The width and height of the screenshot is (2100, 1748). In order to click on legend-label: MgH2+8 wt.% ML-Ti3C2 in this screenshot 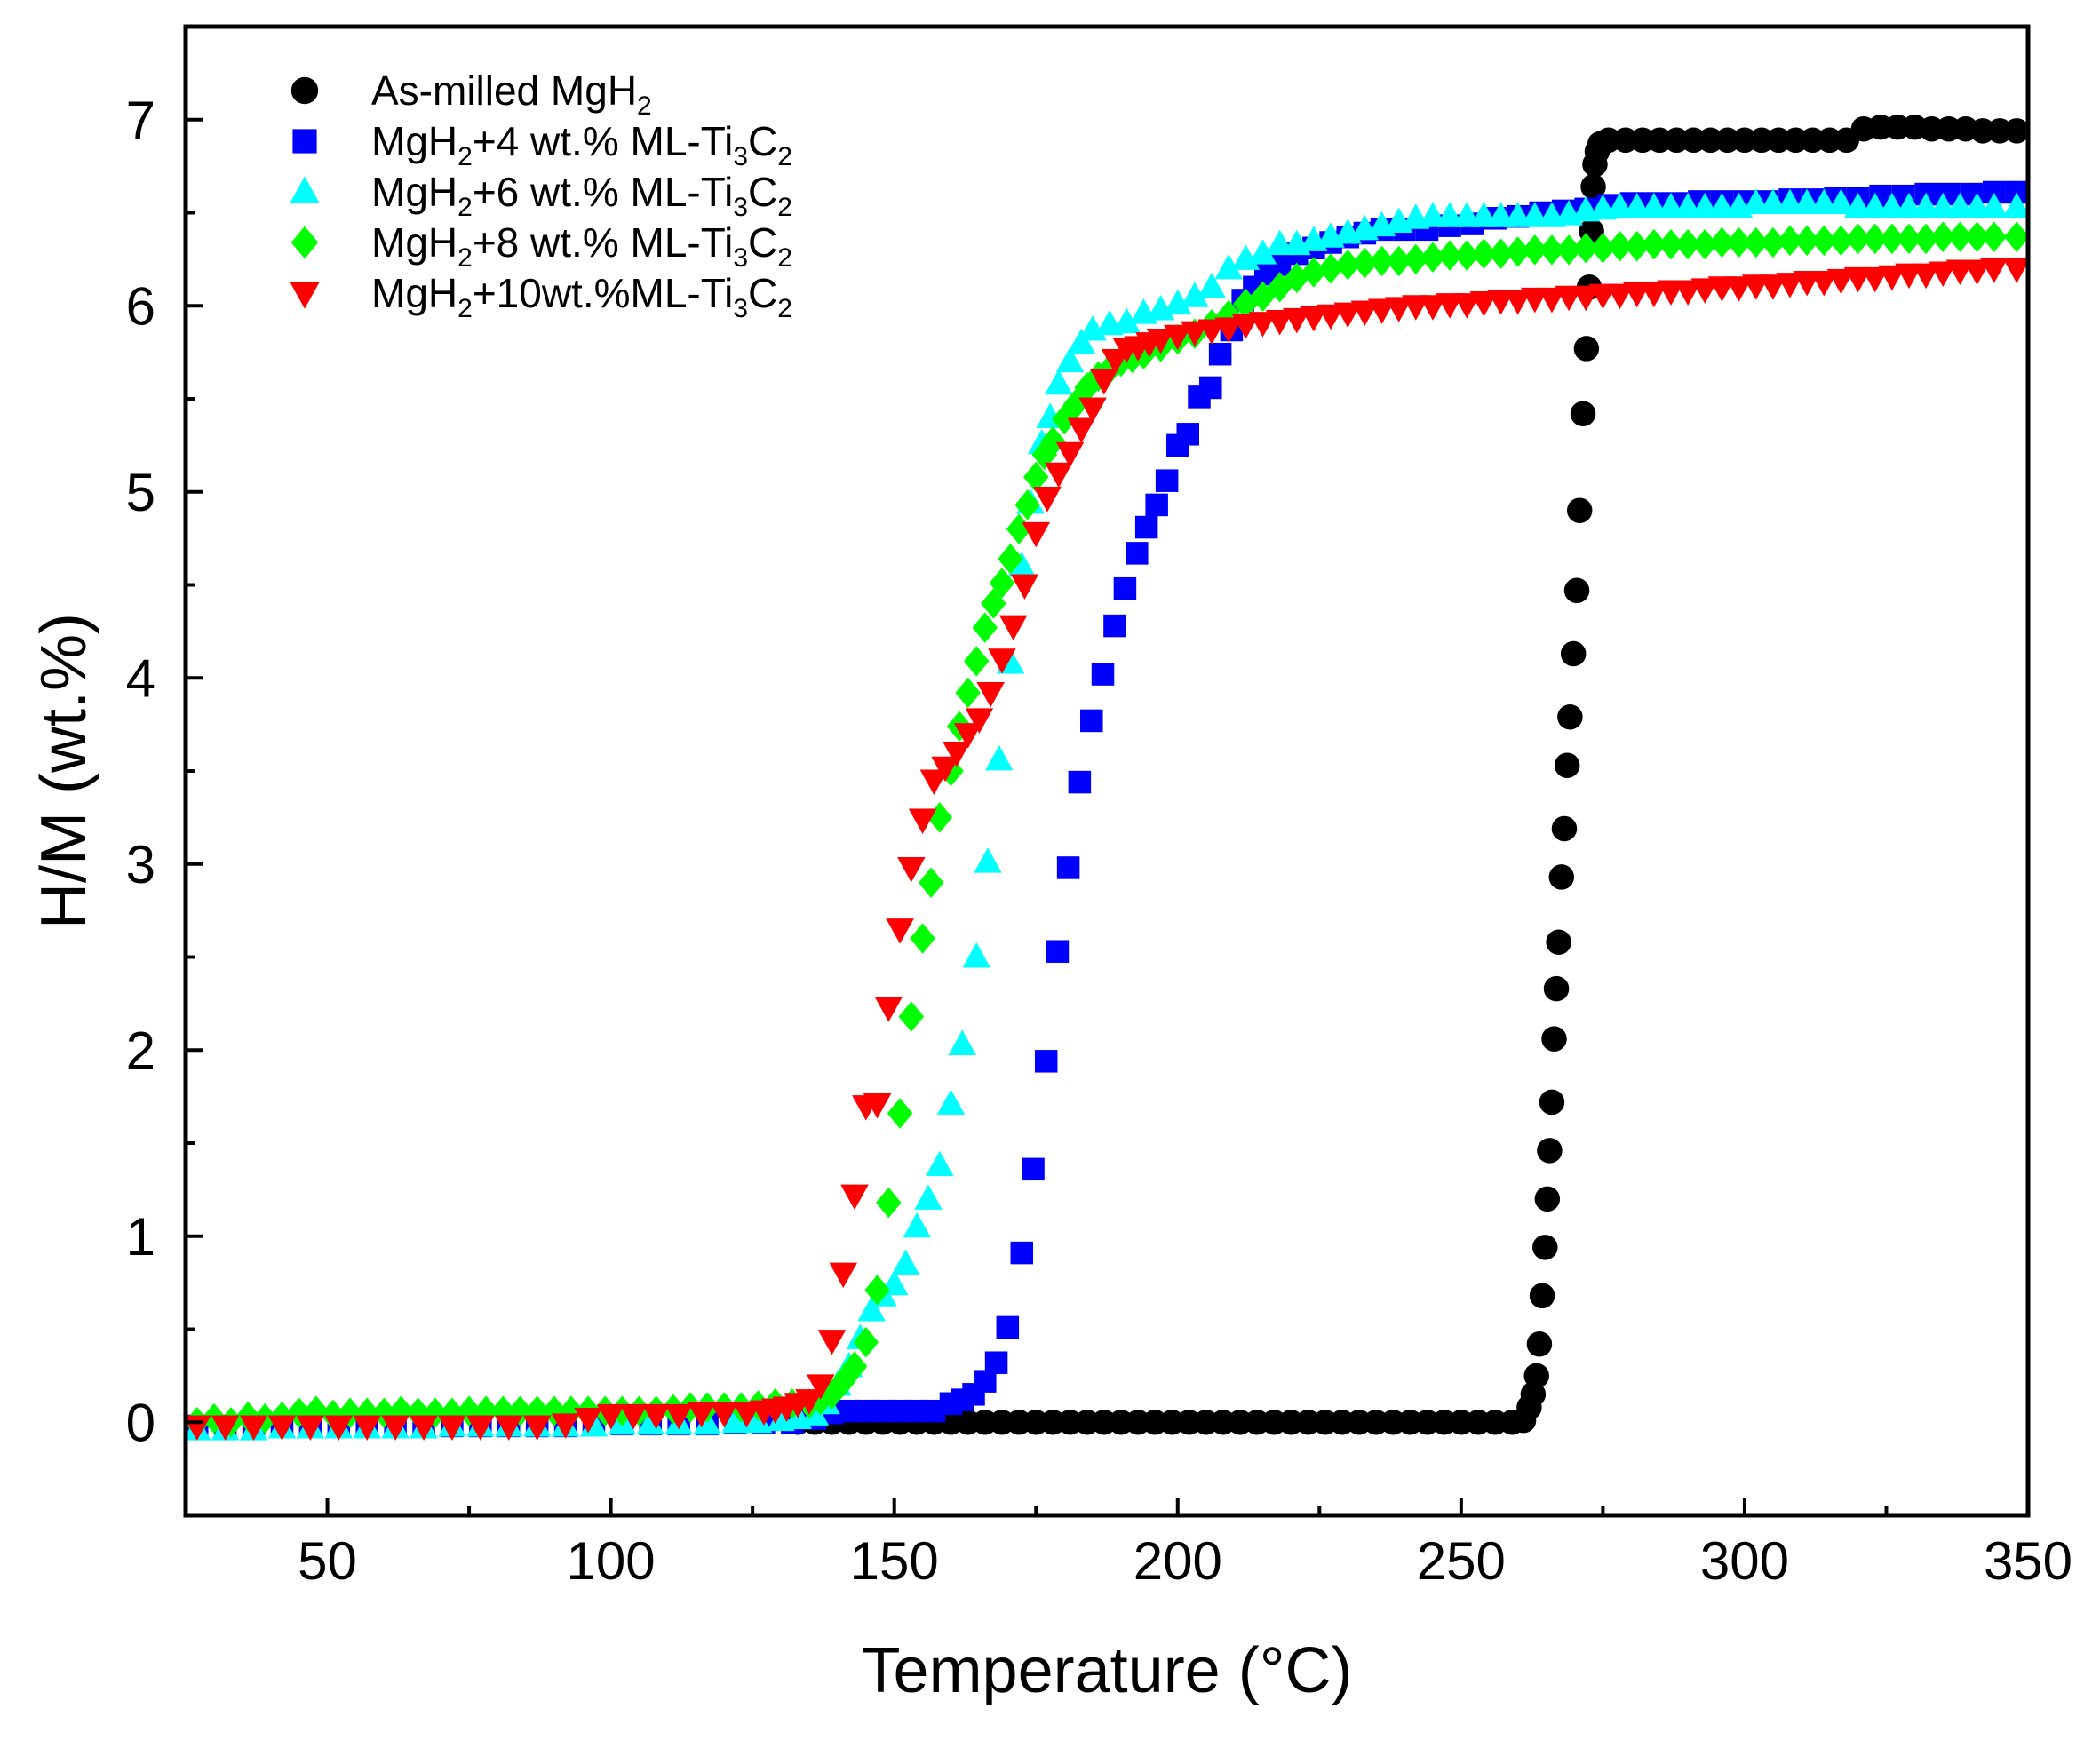, I will do `click(581, 246)`.